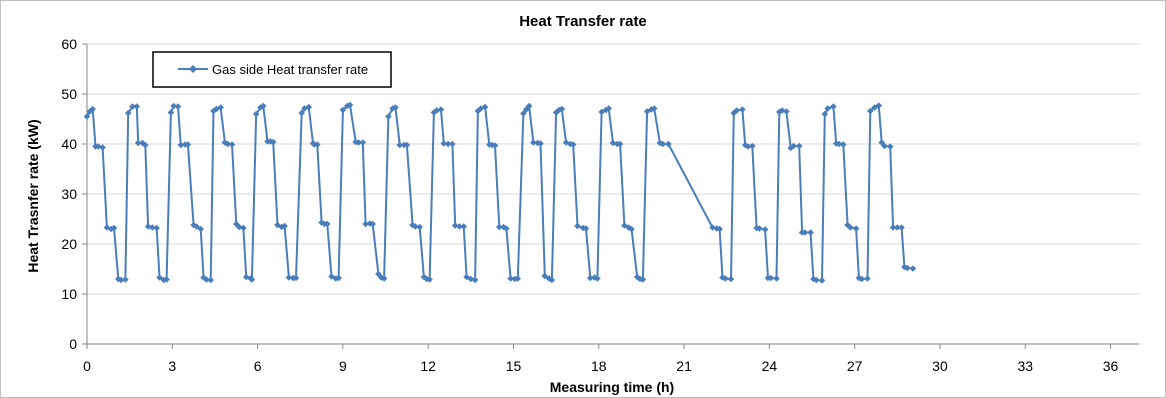 The image size is (1166, 398). Describe the element at coordinates (69, 294) in the screenshot. I see `y-tick-label: 10` at that location.